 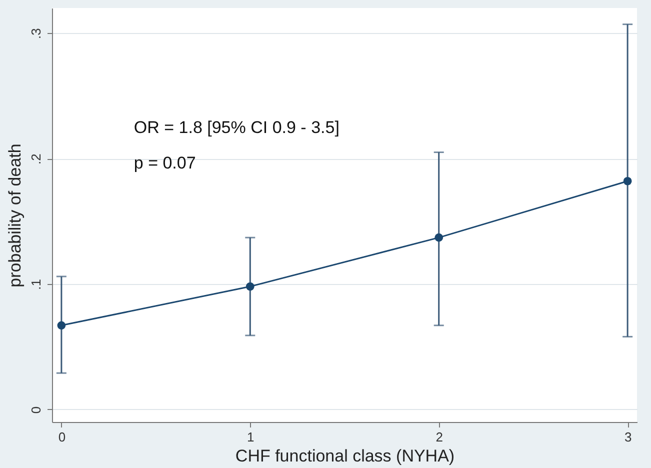 What do you see at coordinates (165, 162) in the screenshot?
I see `annotation: p = 0.07` at bounding box center [165, 162].